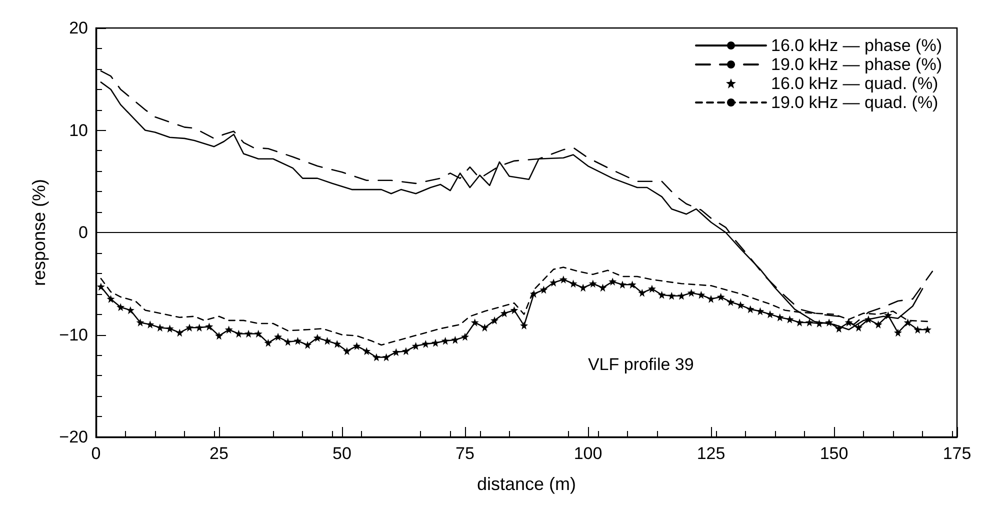  I want to click on legend-label: 19.0 kHz — phase (%), so click(856, 64).